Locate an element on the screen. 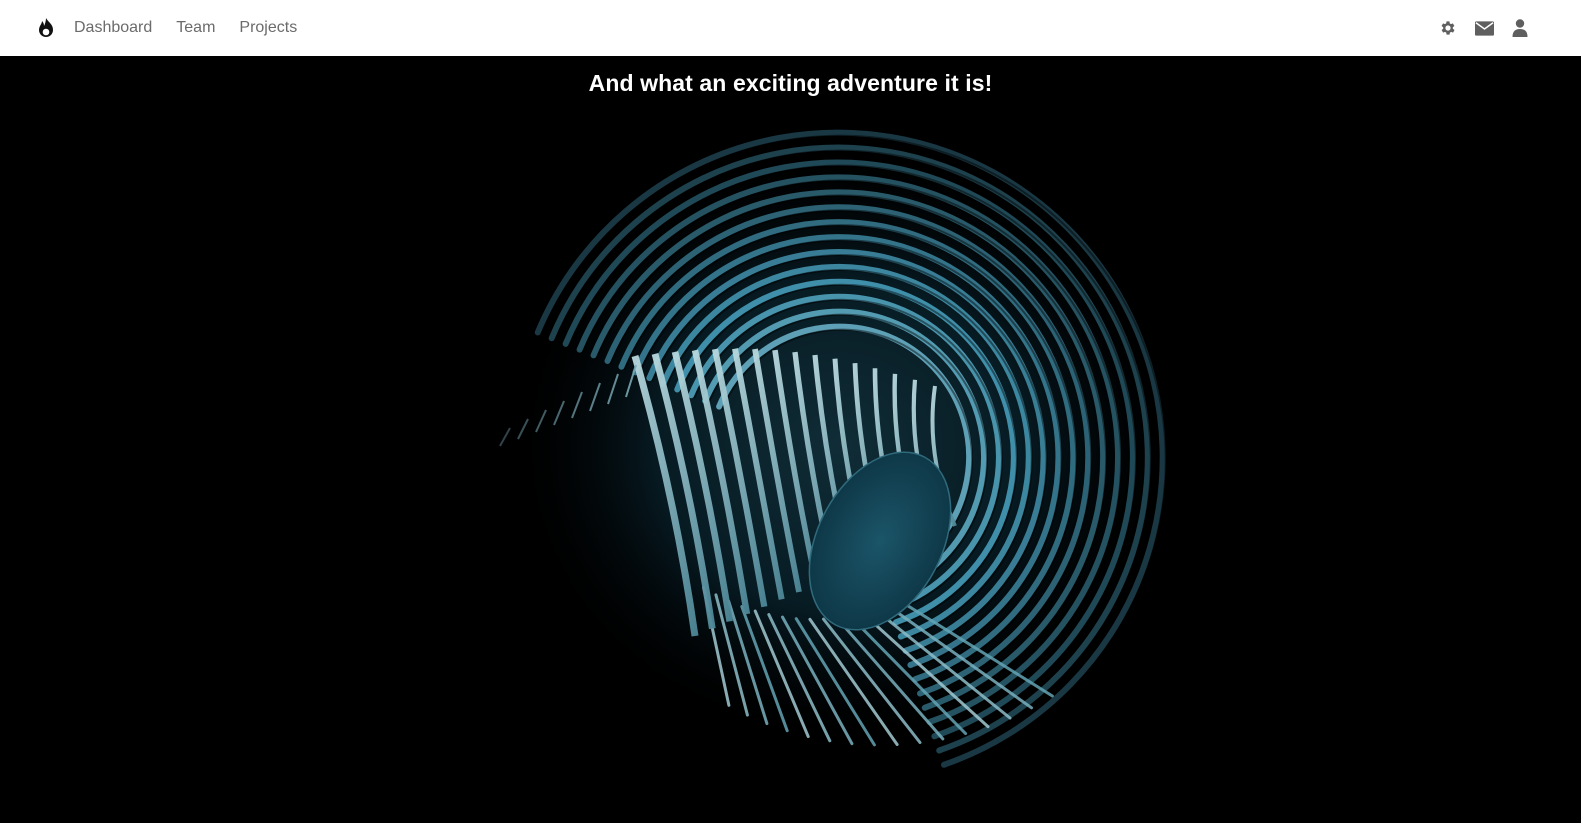 The height and width of the screenshot is (823, 1581). nav-dashboard: Dashboard is located at coordinates (113, 27).